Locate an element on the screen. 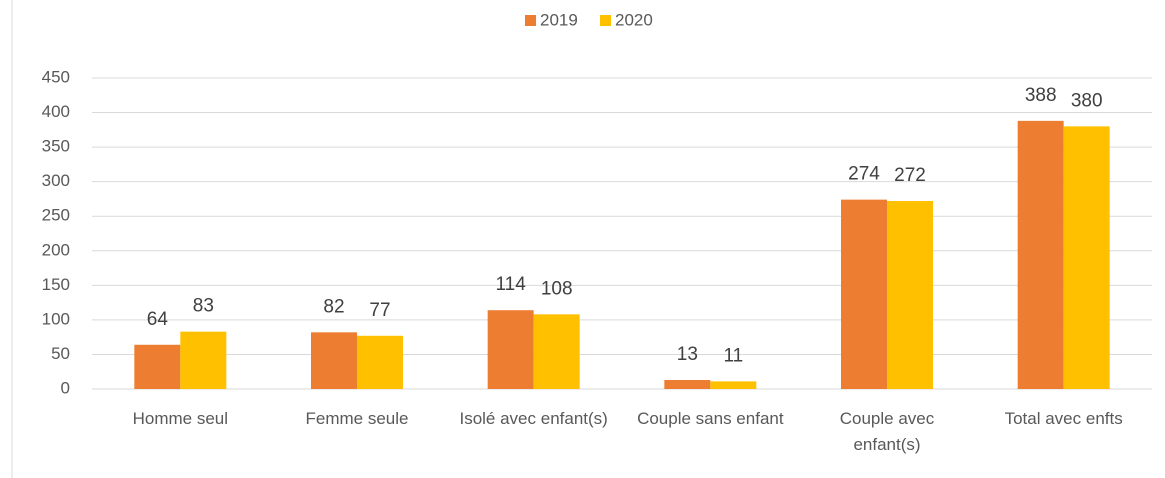  data-label: 82 is located at coordinates (333, 306).